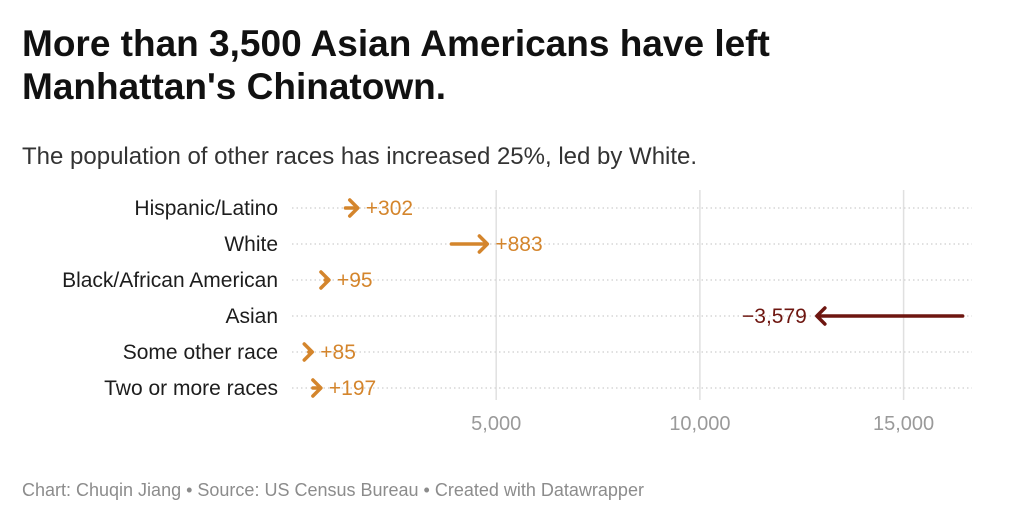 This screenshot has width=1014, height=524. Describe the element at coordinates (699, 424) in the screenshot. I see `x-tick-label: 10,000` at that location.